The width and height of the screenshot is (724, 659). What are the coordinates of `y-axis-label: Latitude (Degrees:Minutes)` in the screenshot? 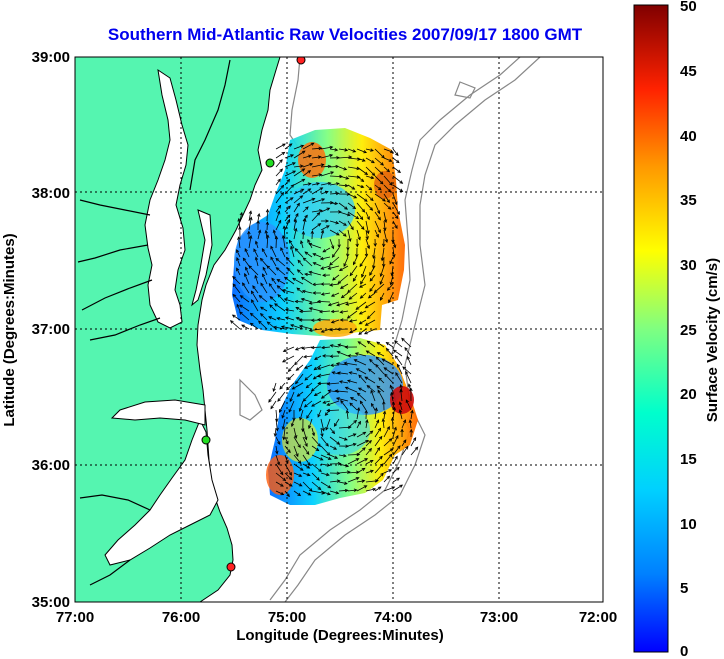 It's located at (9, 329).